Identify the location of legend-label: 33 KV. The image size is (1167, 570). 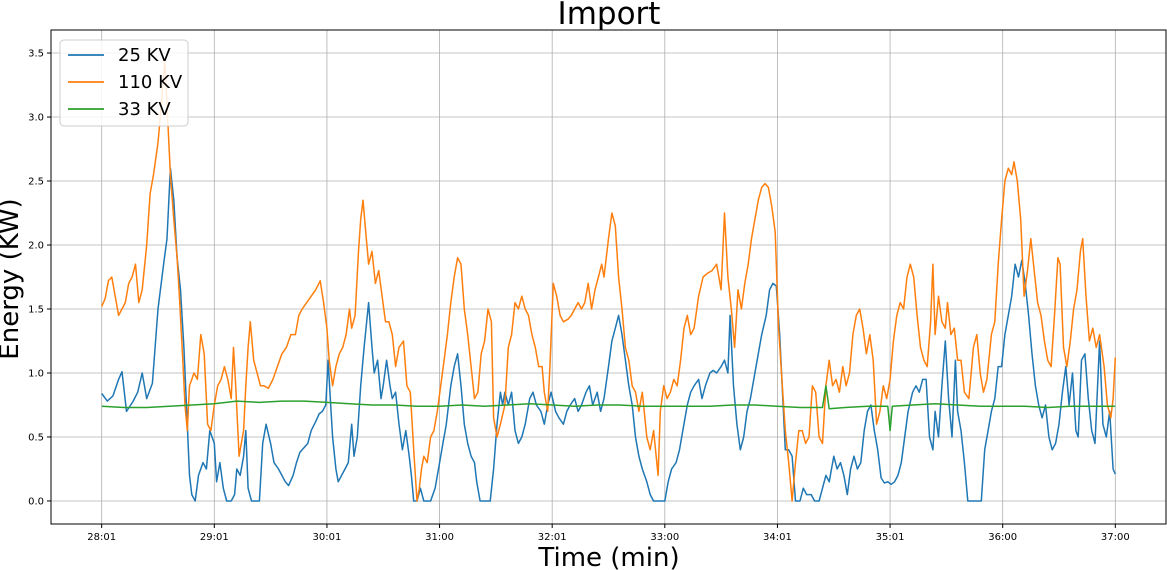
(144, 109).